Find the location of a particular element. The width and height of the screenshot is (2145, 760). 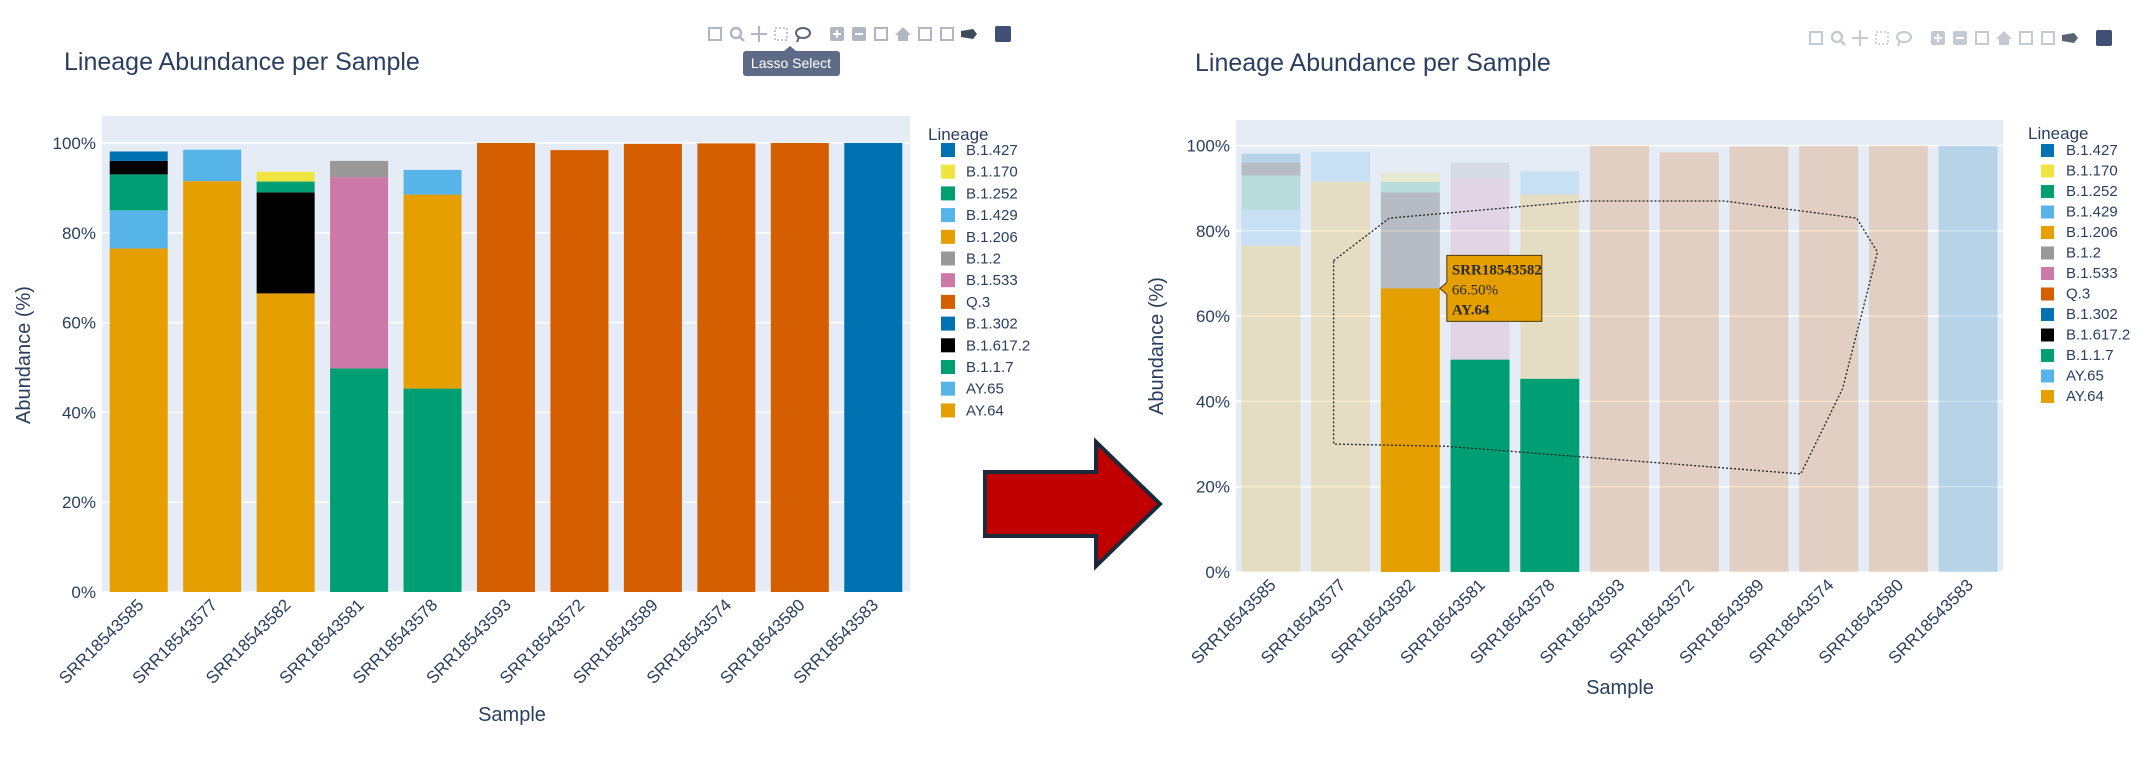

legend-item: B.1.617.2 is located at coordinates (2085, 335).